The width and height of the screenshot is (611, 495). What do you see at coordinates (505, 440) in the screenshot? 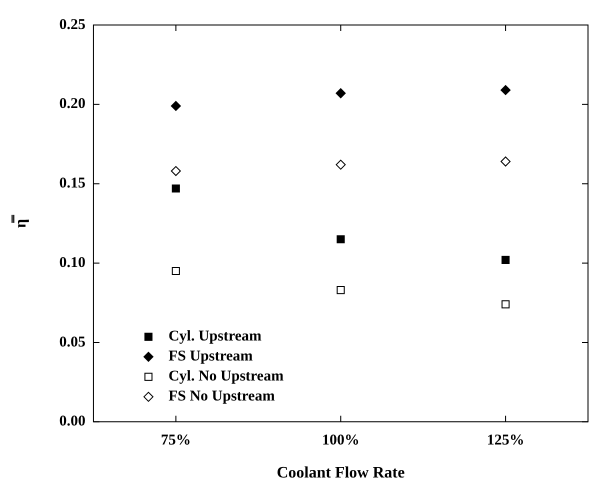
I see `x-tick-label: 125%` at bounding box center [505, 440].